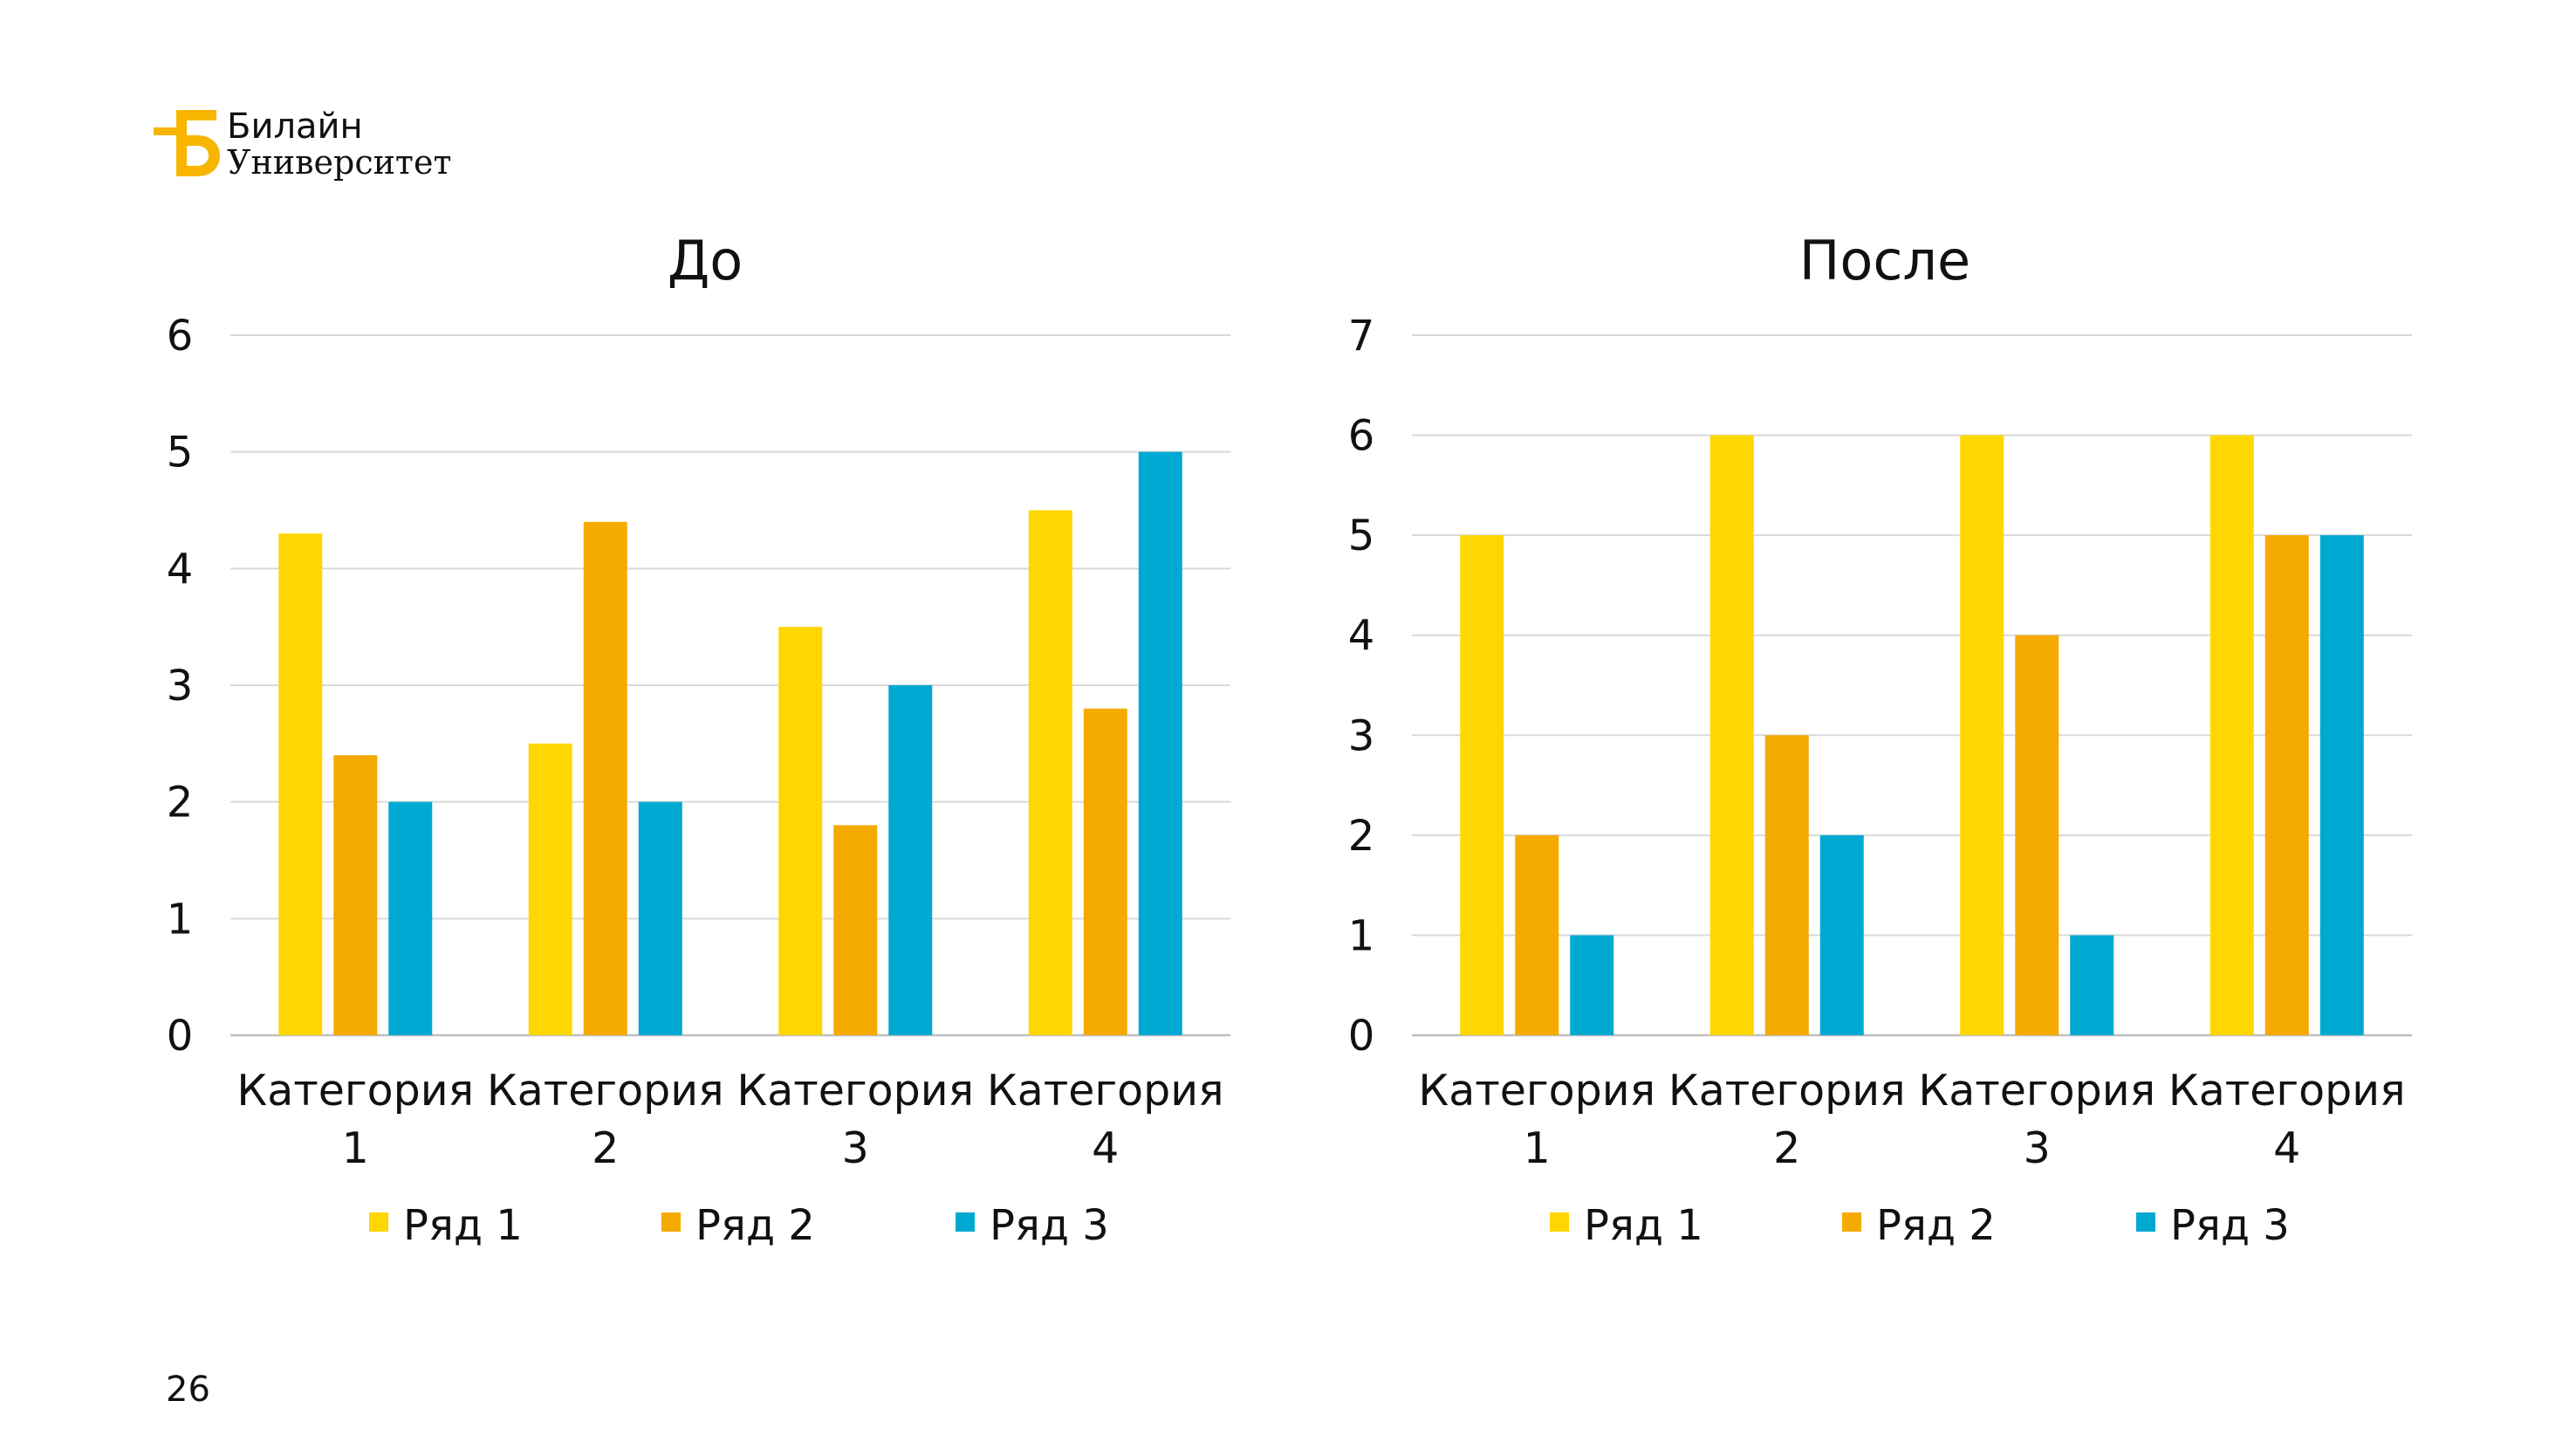 This screenshot has height=1449, width=2576. I want to click on chart-title: До, so click(706, 260).